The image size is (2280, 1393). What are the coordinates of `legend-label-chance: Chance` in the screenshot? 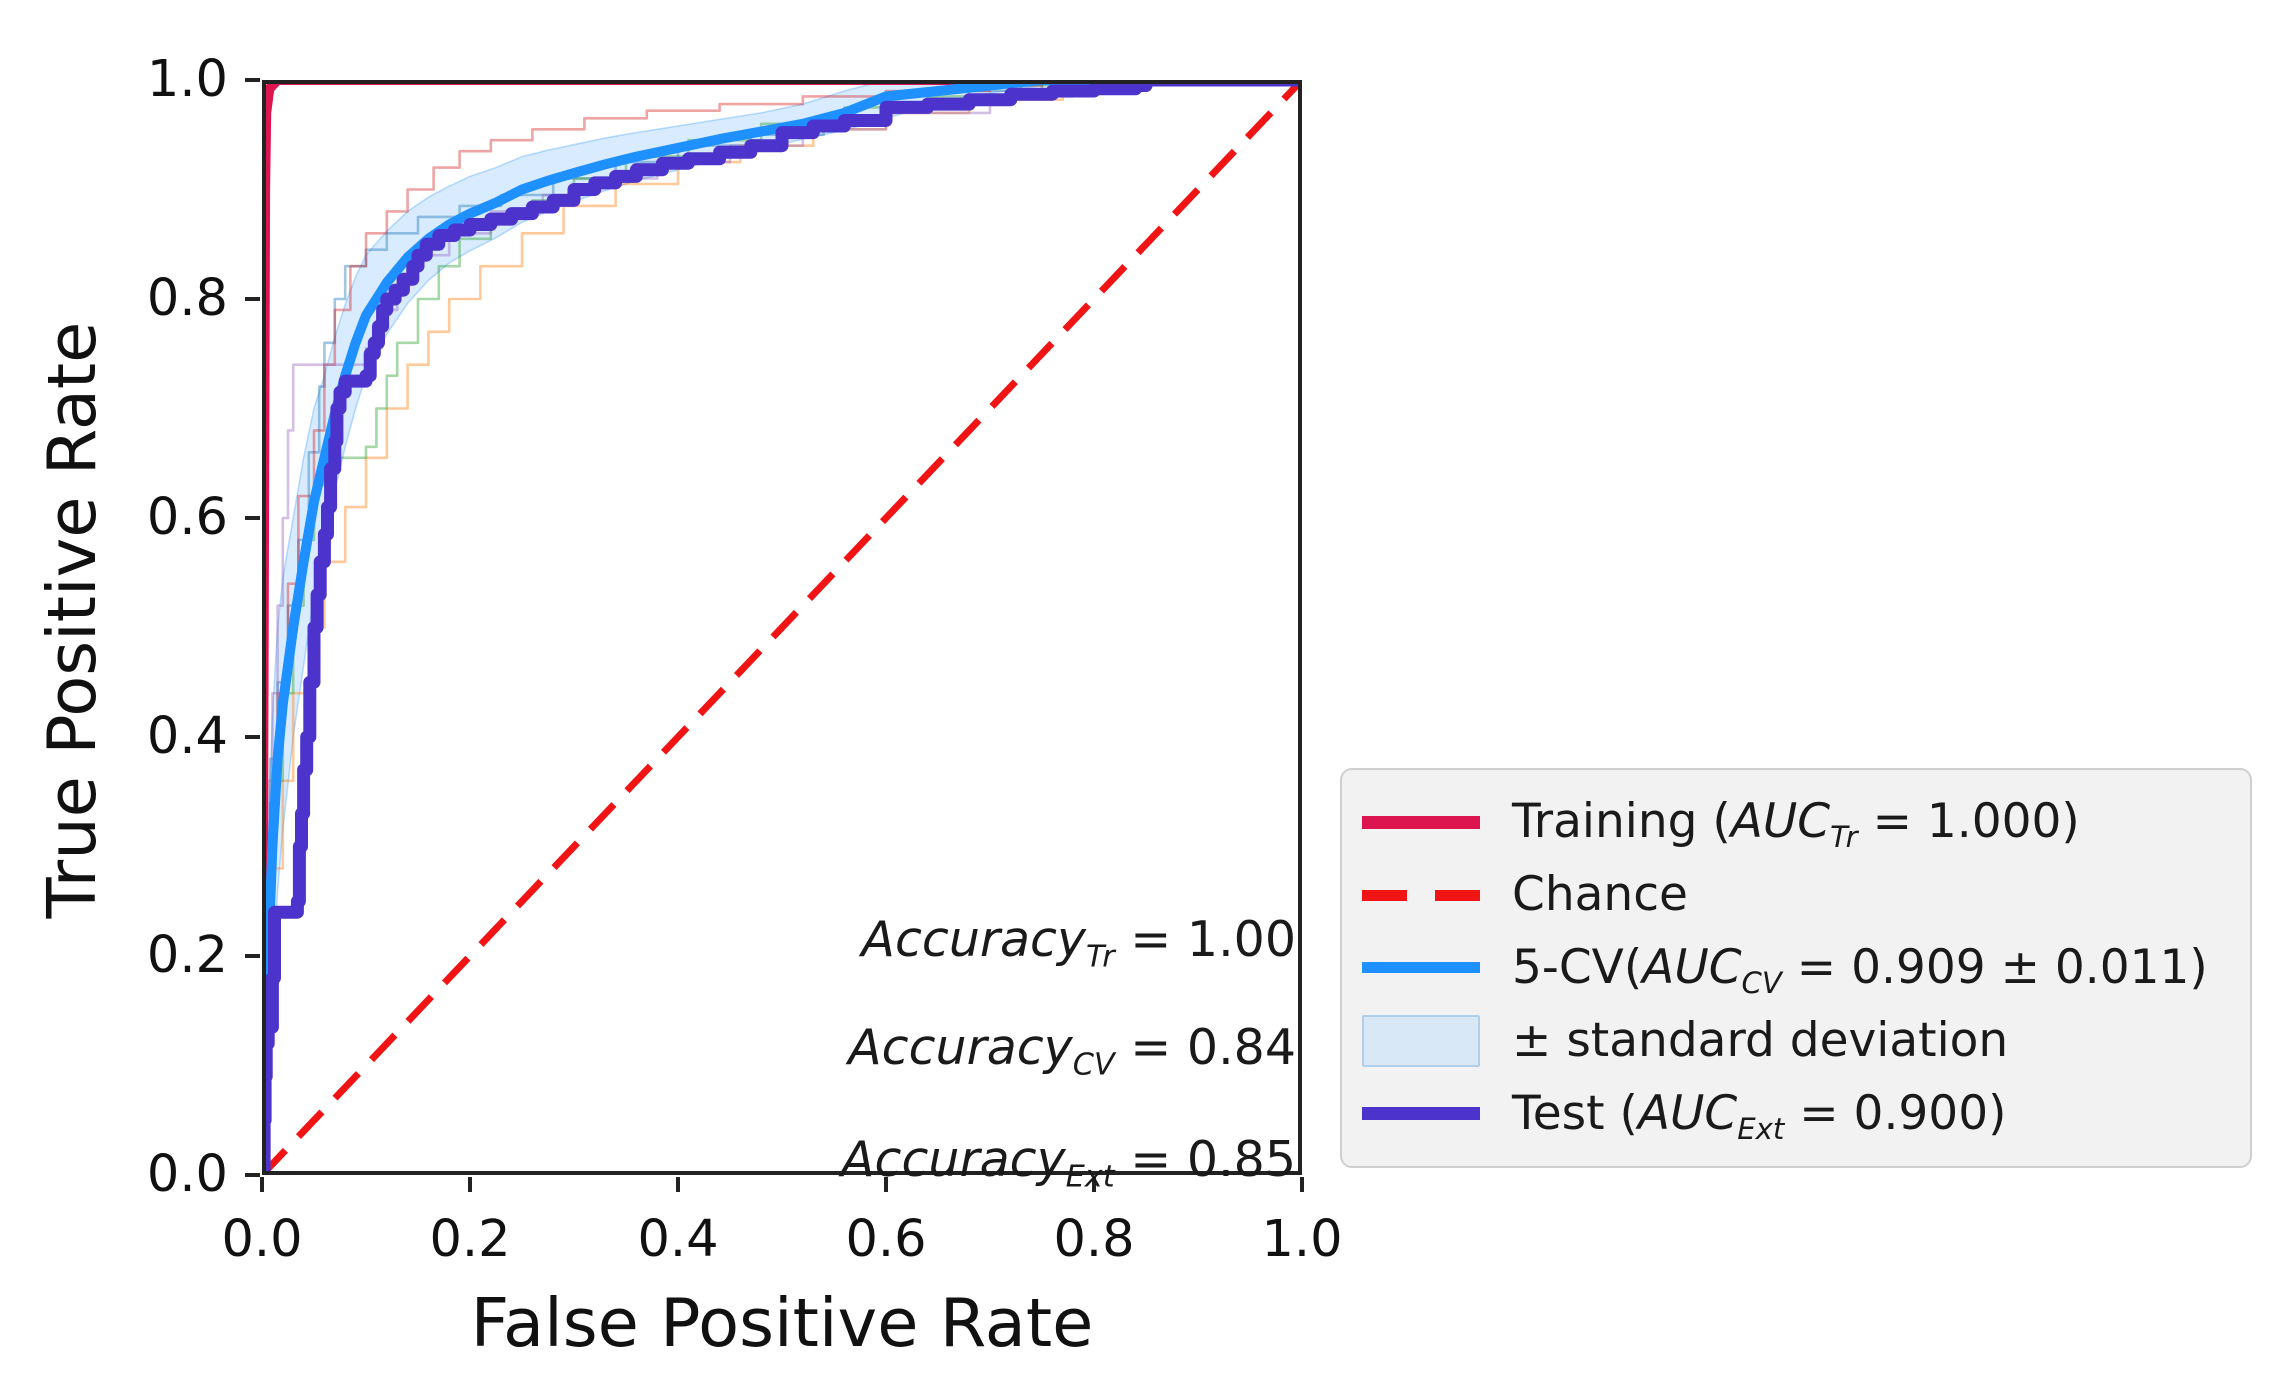 It's located at (1600, 895).